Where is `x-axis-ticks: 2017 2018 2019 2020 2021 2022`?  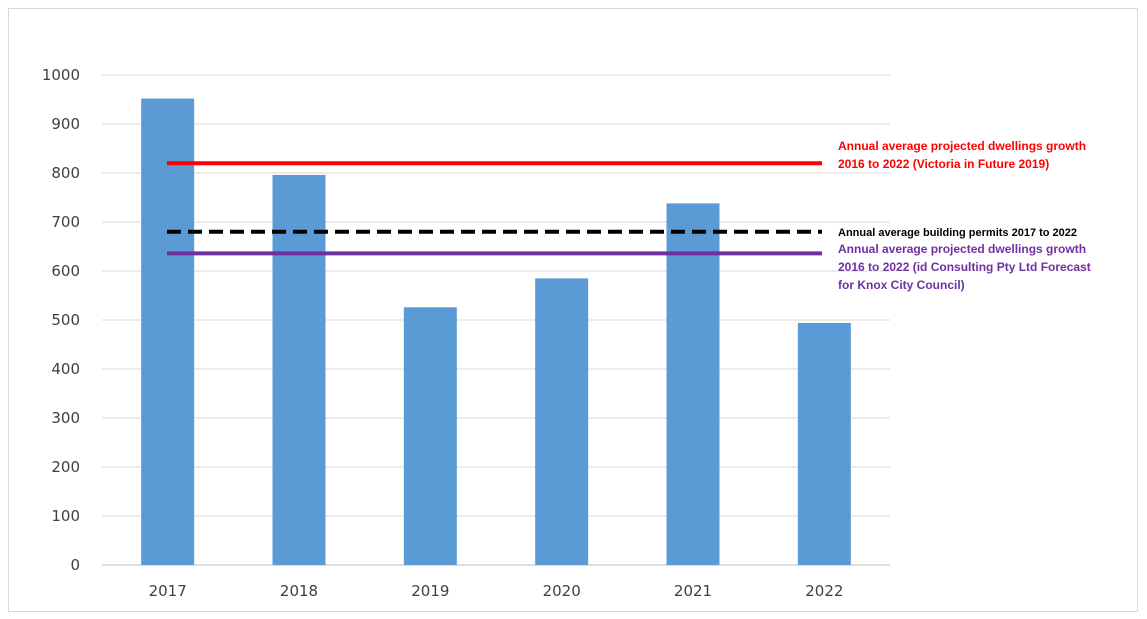 x-axis-ticks: 2017 2018 2019 2020 2021 2022 is located at coordinates (496, 591).